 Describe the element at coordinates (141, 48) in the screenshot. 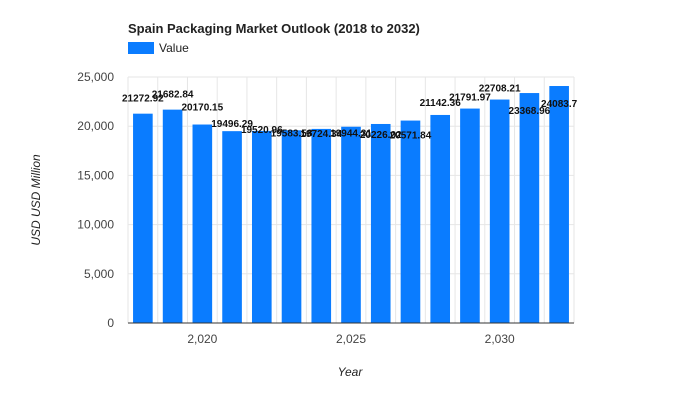

I see `legend-swatch-value` at that location.